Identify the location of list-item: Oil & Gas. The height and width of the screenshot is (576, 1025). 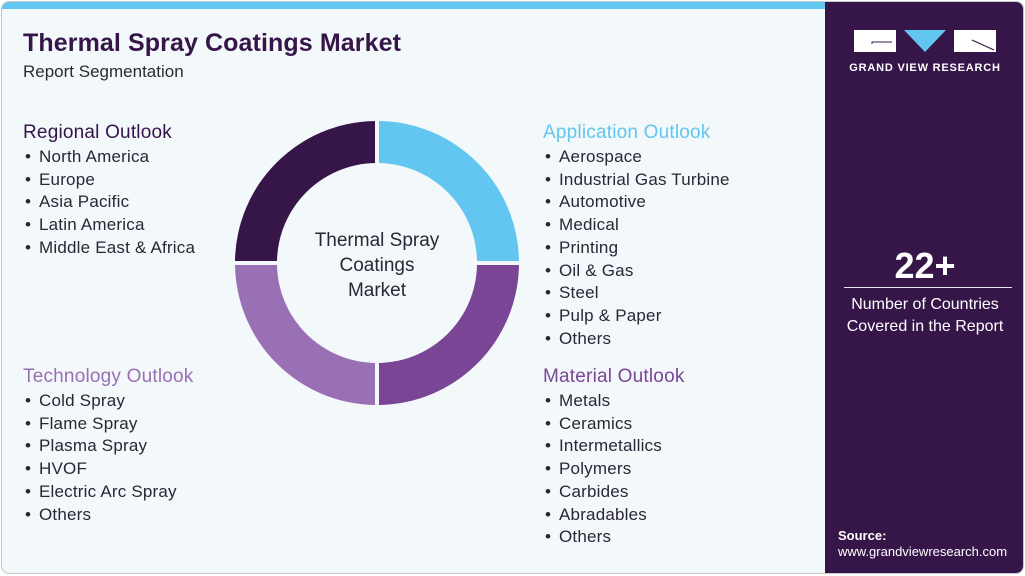
(636, 271).